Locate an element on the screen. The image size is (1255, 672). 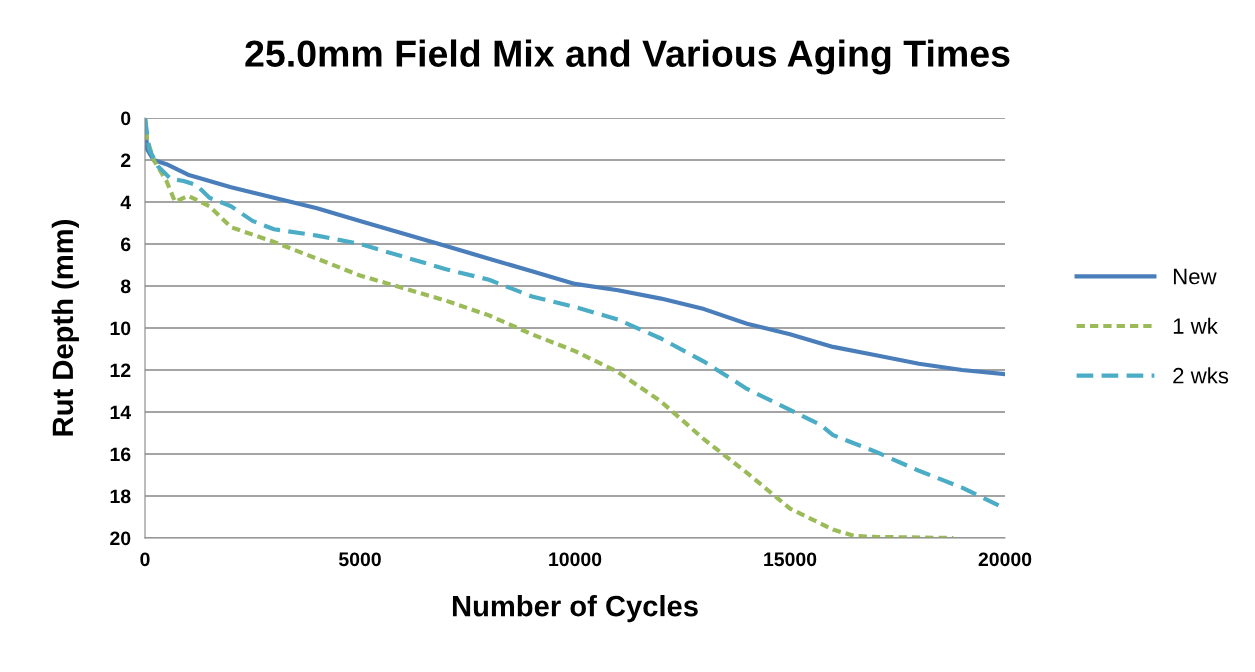
y-tick-label: 0 is located at coordinates (126, 118).